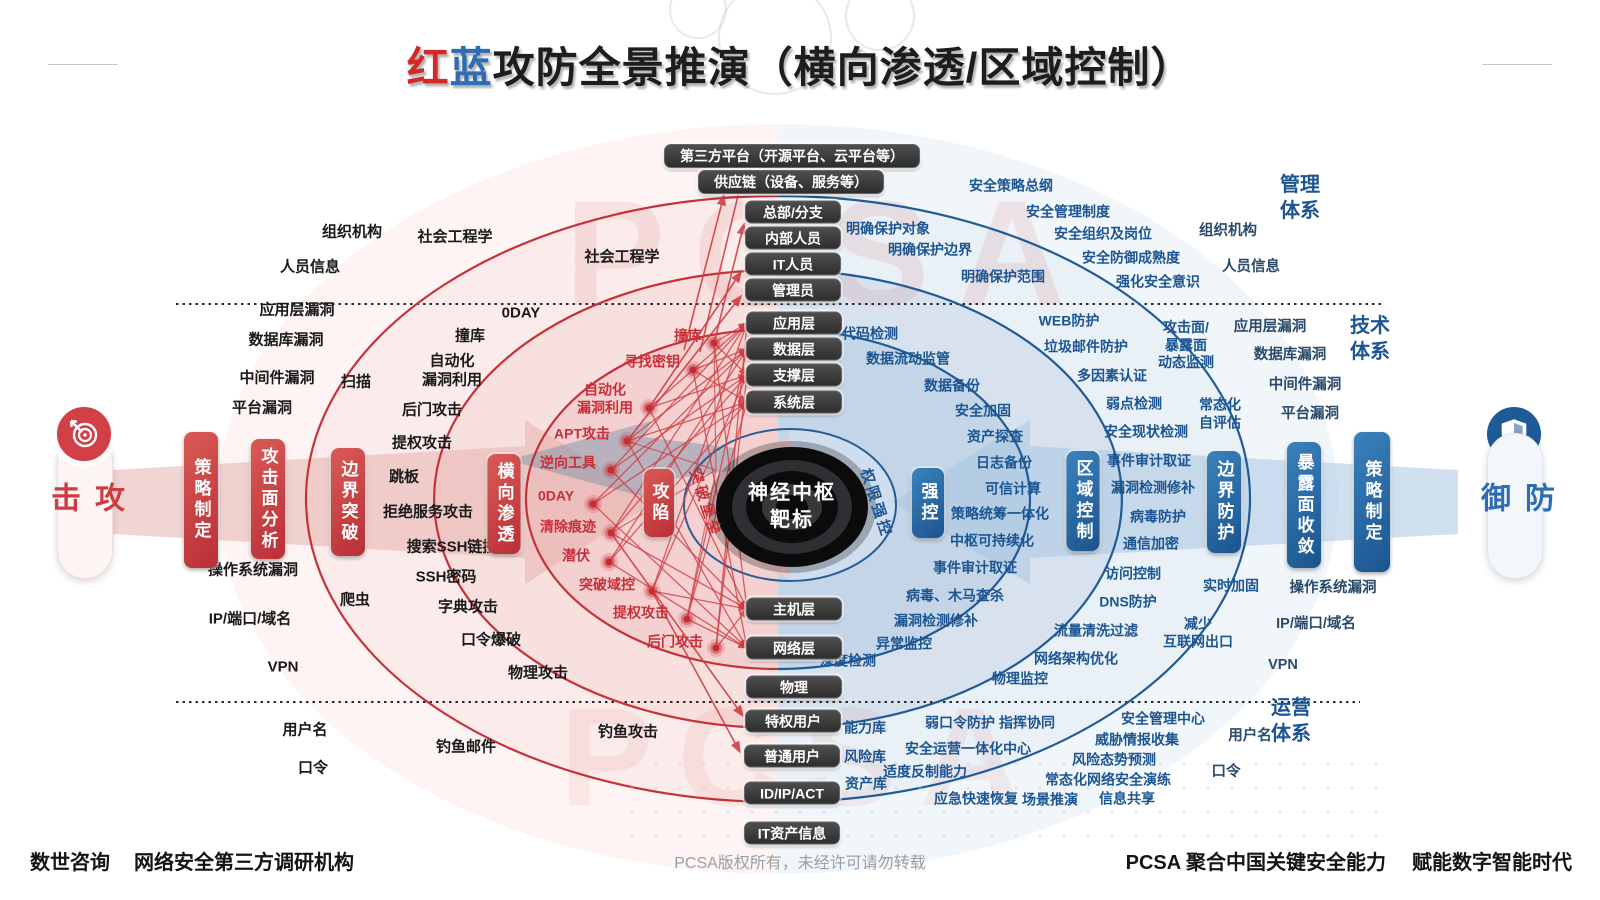  Describe the element at coordinates (262, 408) in the screenshot. I see `attack-asset-label: 平台漏洞` at that location.